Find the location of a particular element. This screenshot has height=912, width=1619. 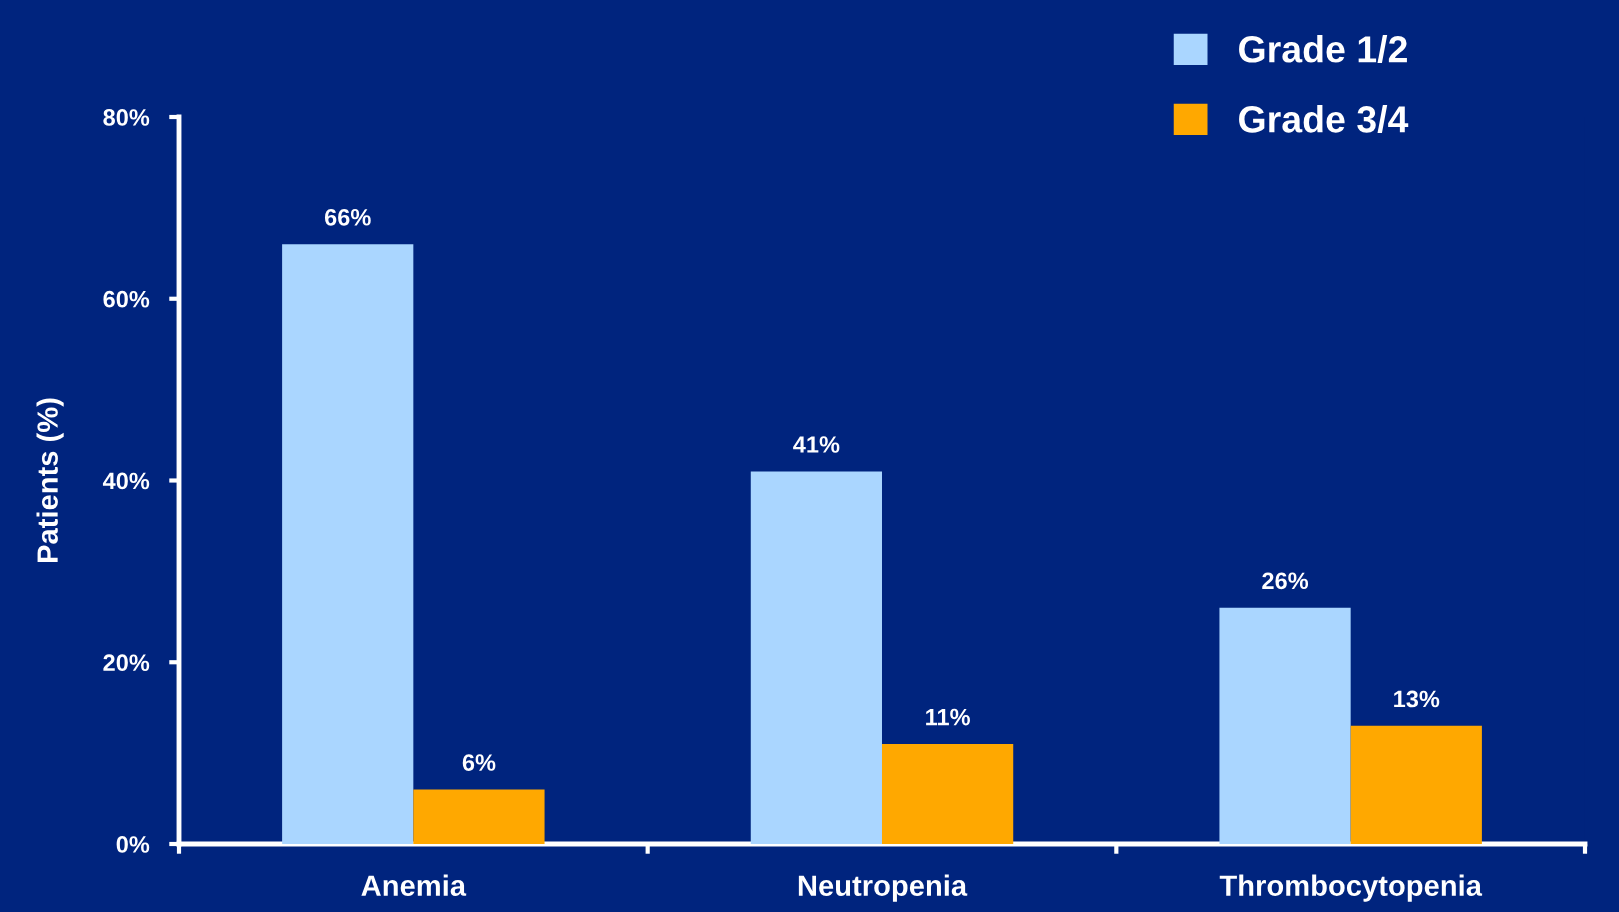

y-tick-label: 80% is located at coordinates (126, 117).